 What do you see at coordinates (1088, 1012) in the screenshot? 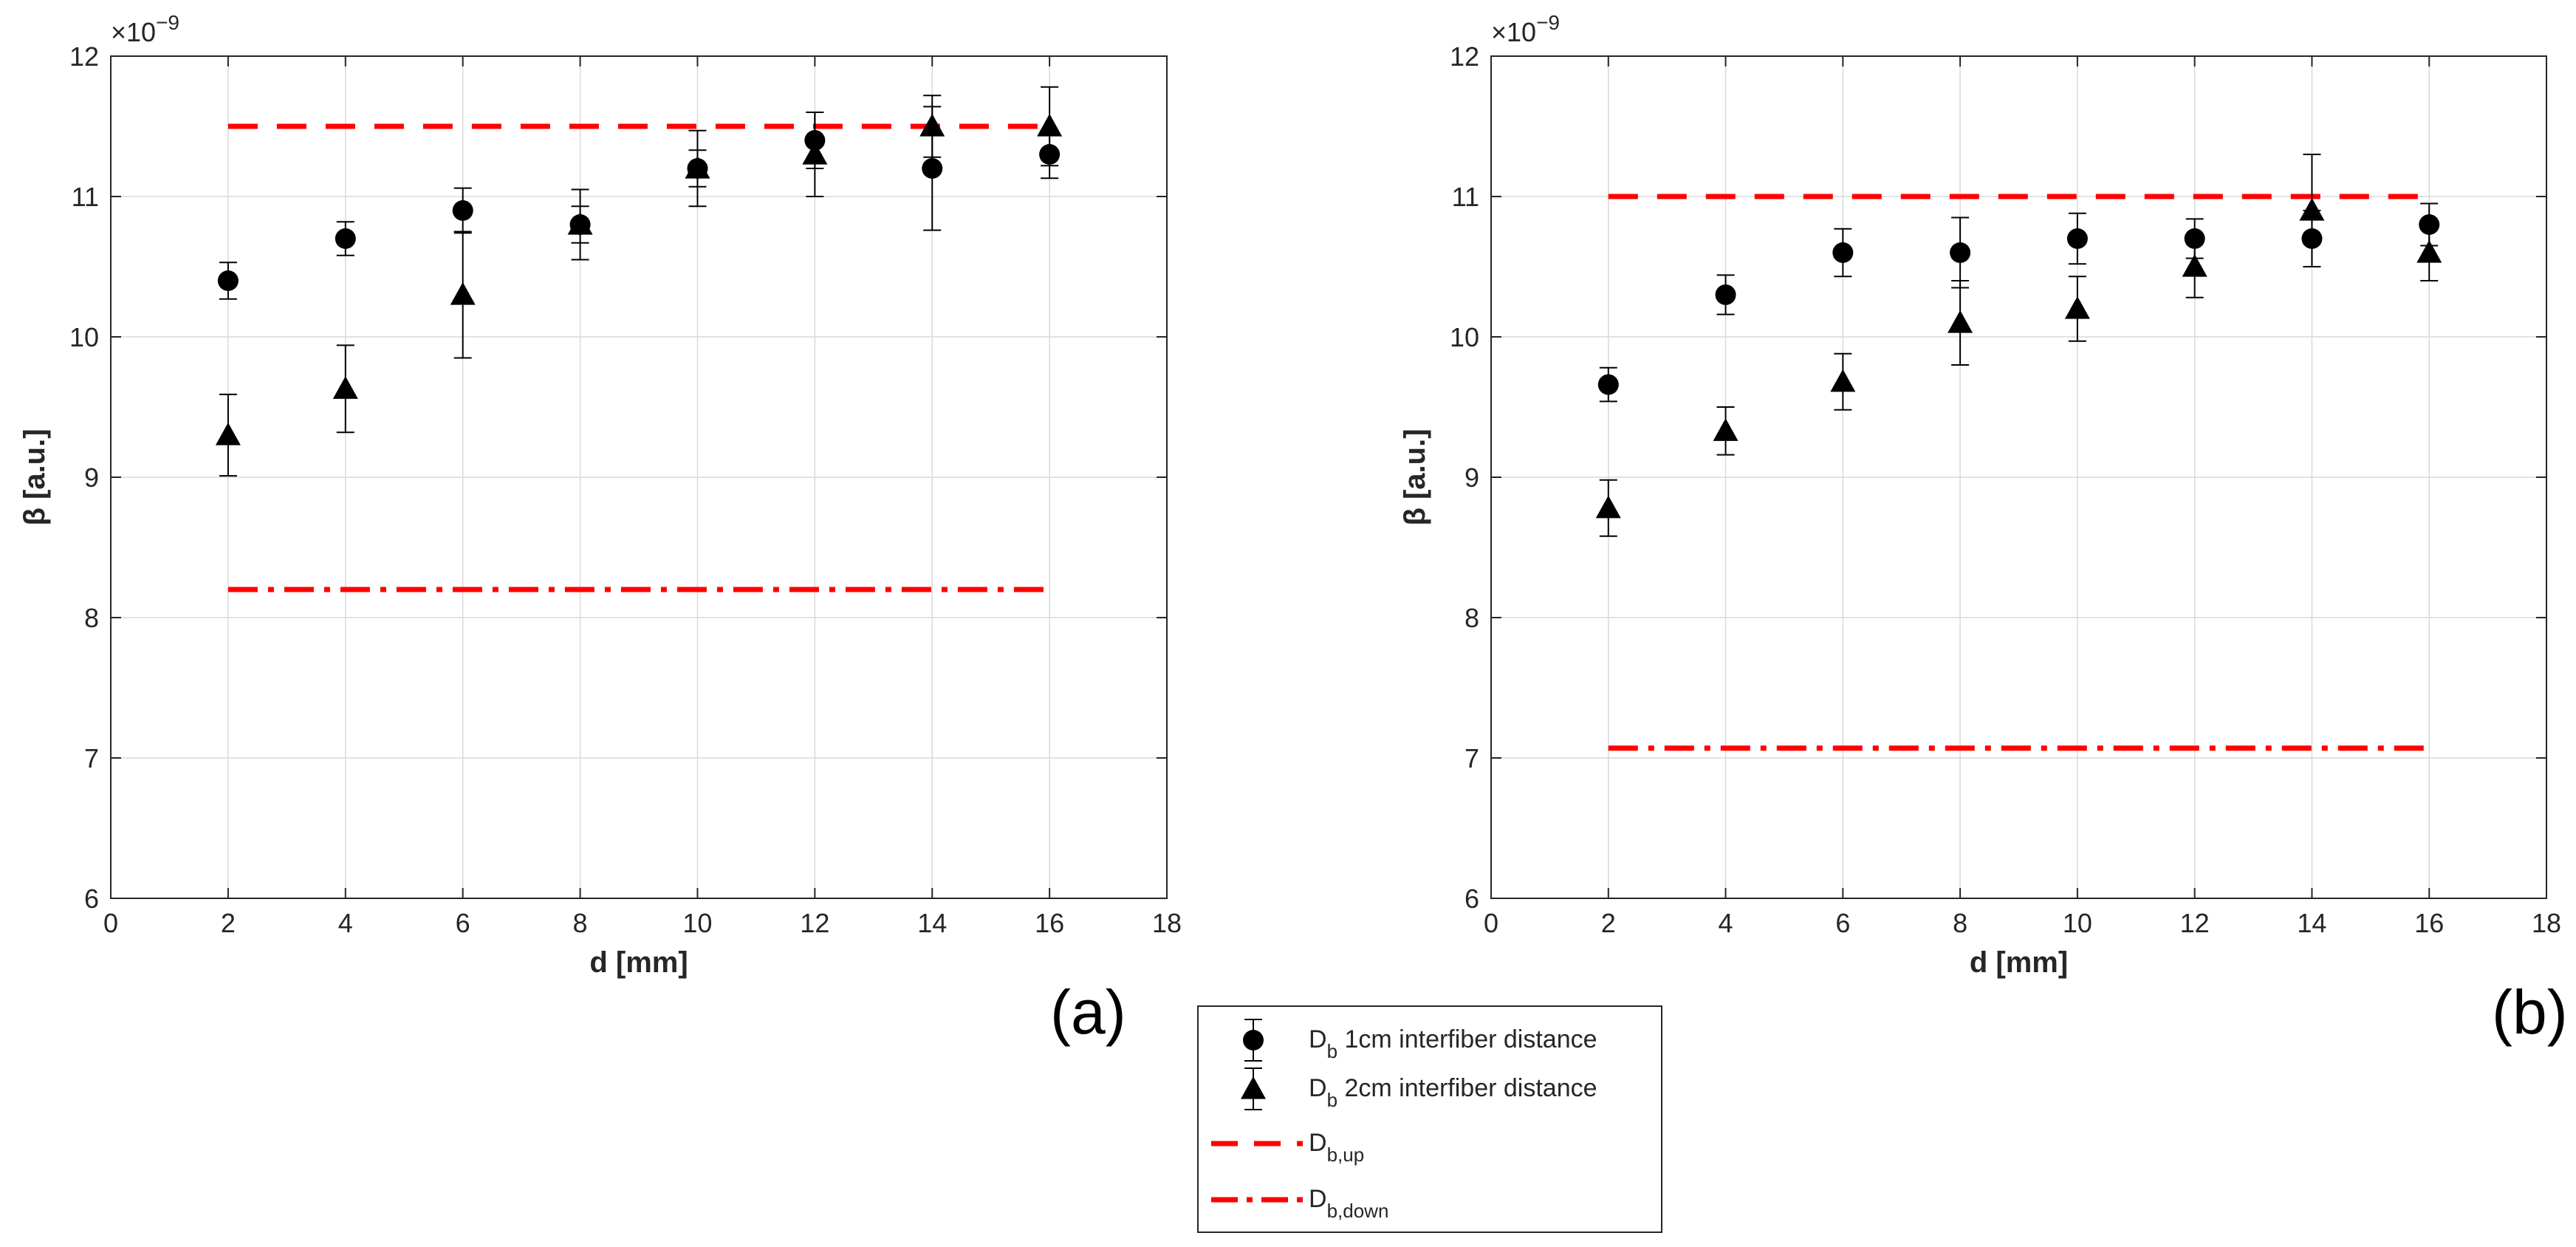
I see `panel-label-a: (a)` at bounding box center [1088, 1012].